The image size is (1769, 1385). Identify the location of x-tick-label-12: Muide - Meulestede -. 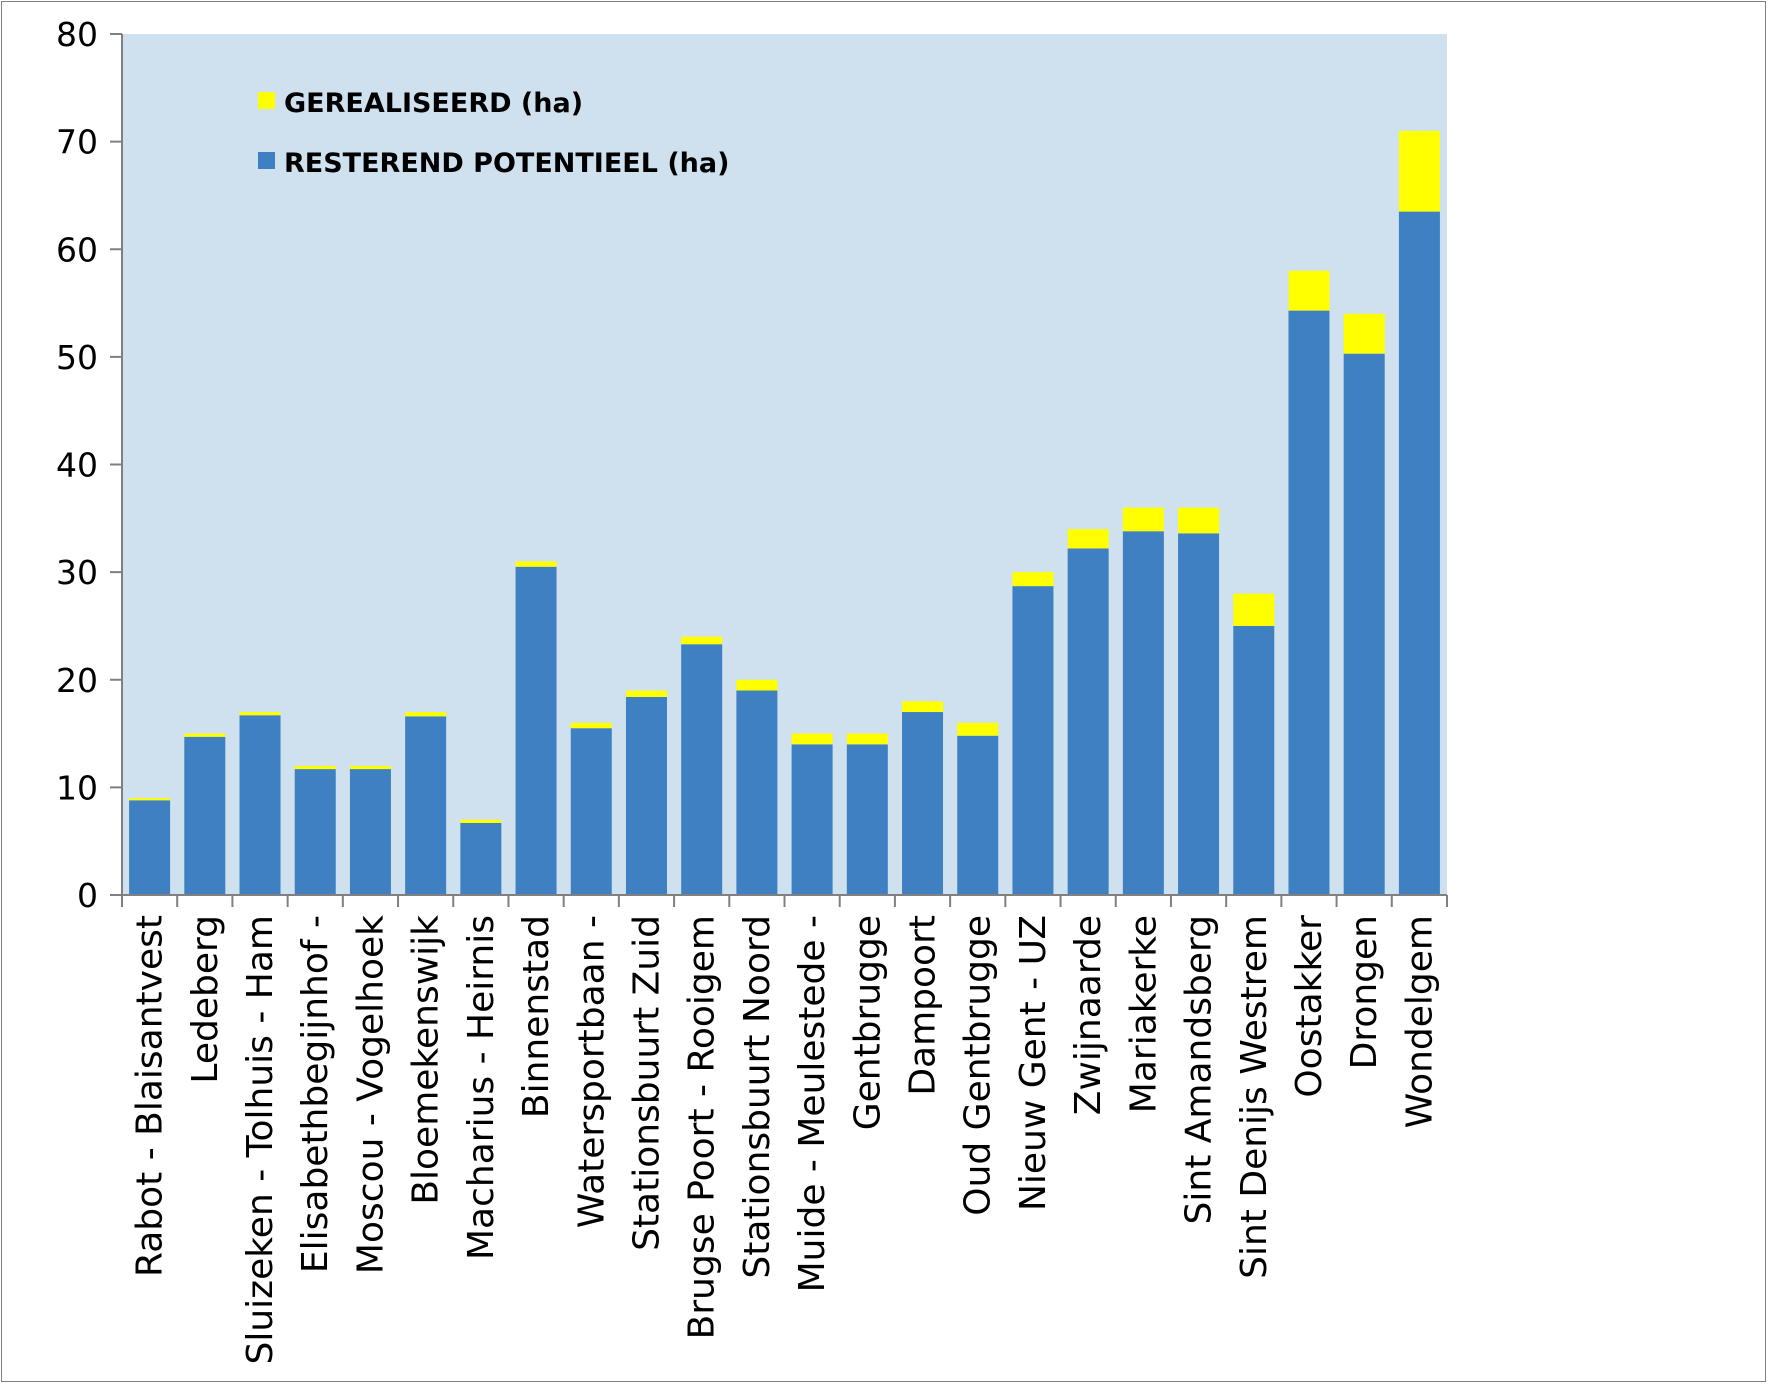
(812, 1103).